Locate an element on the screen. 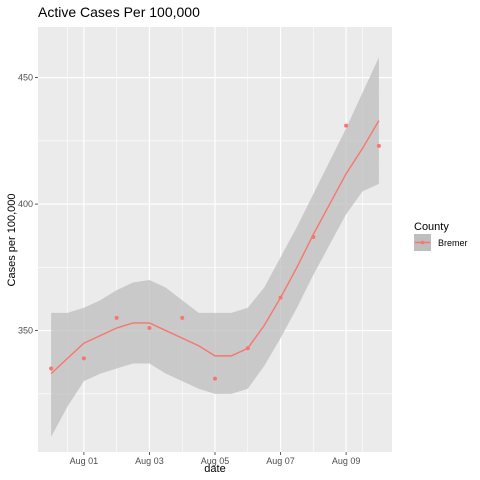 Image resolution: width=480 pixels, height=480 pixels. x-axis-title: date is located at coordinates (214, 469).